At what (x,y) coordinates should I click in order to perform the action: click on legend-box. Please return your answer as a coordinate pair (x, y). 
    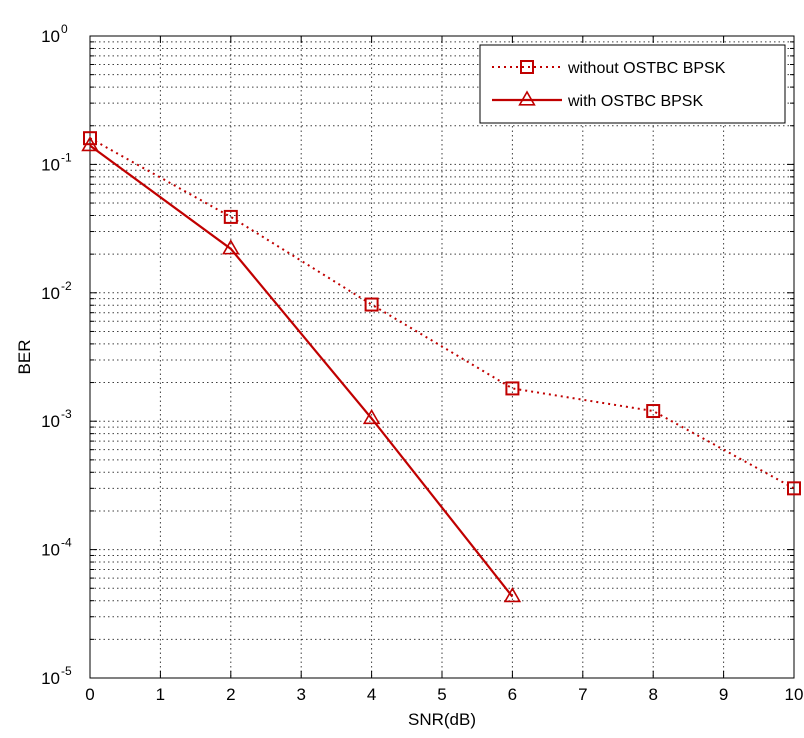
    Looking at the image, I should click on (632, 84).